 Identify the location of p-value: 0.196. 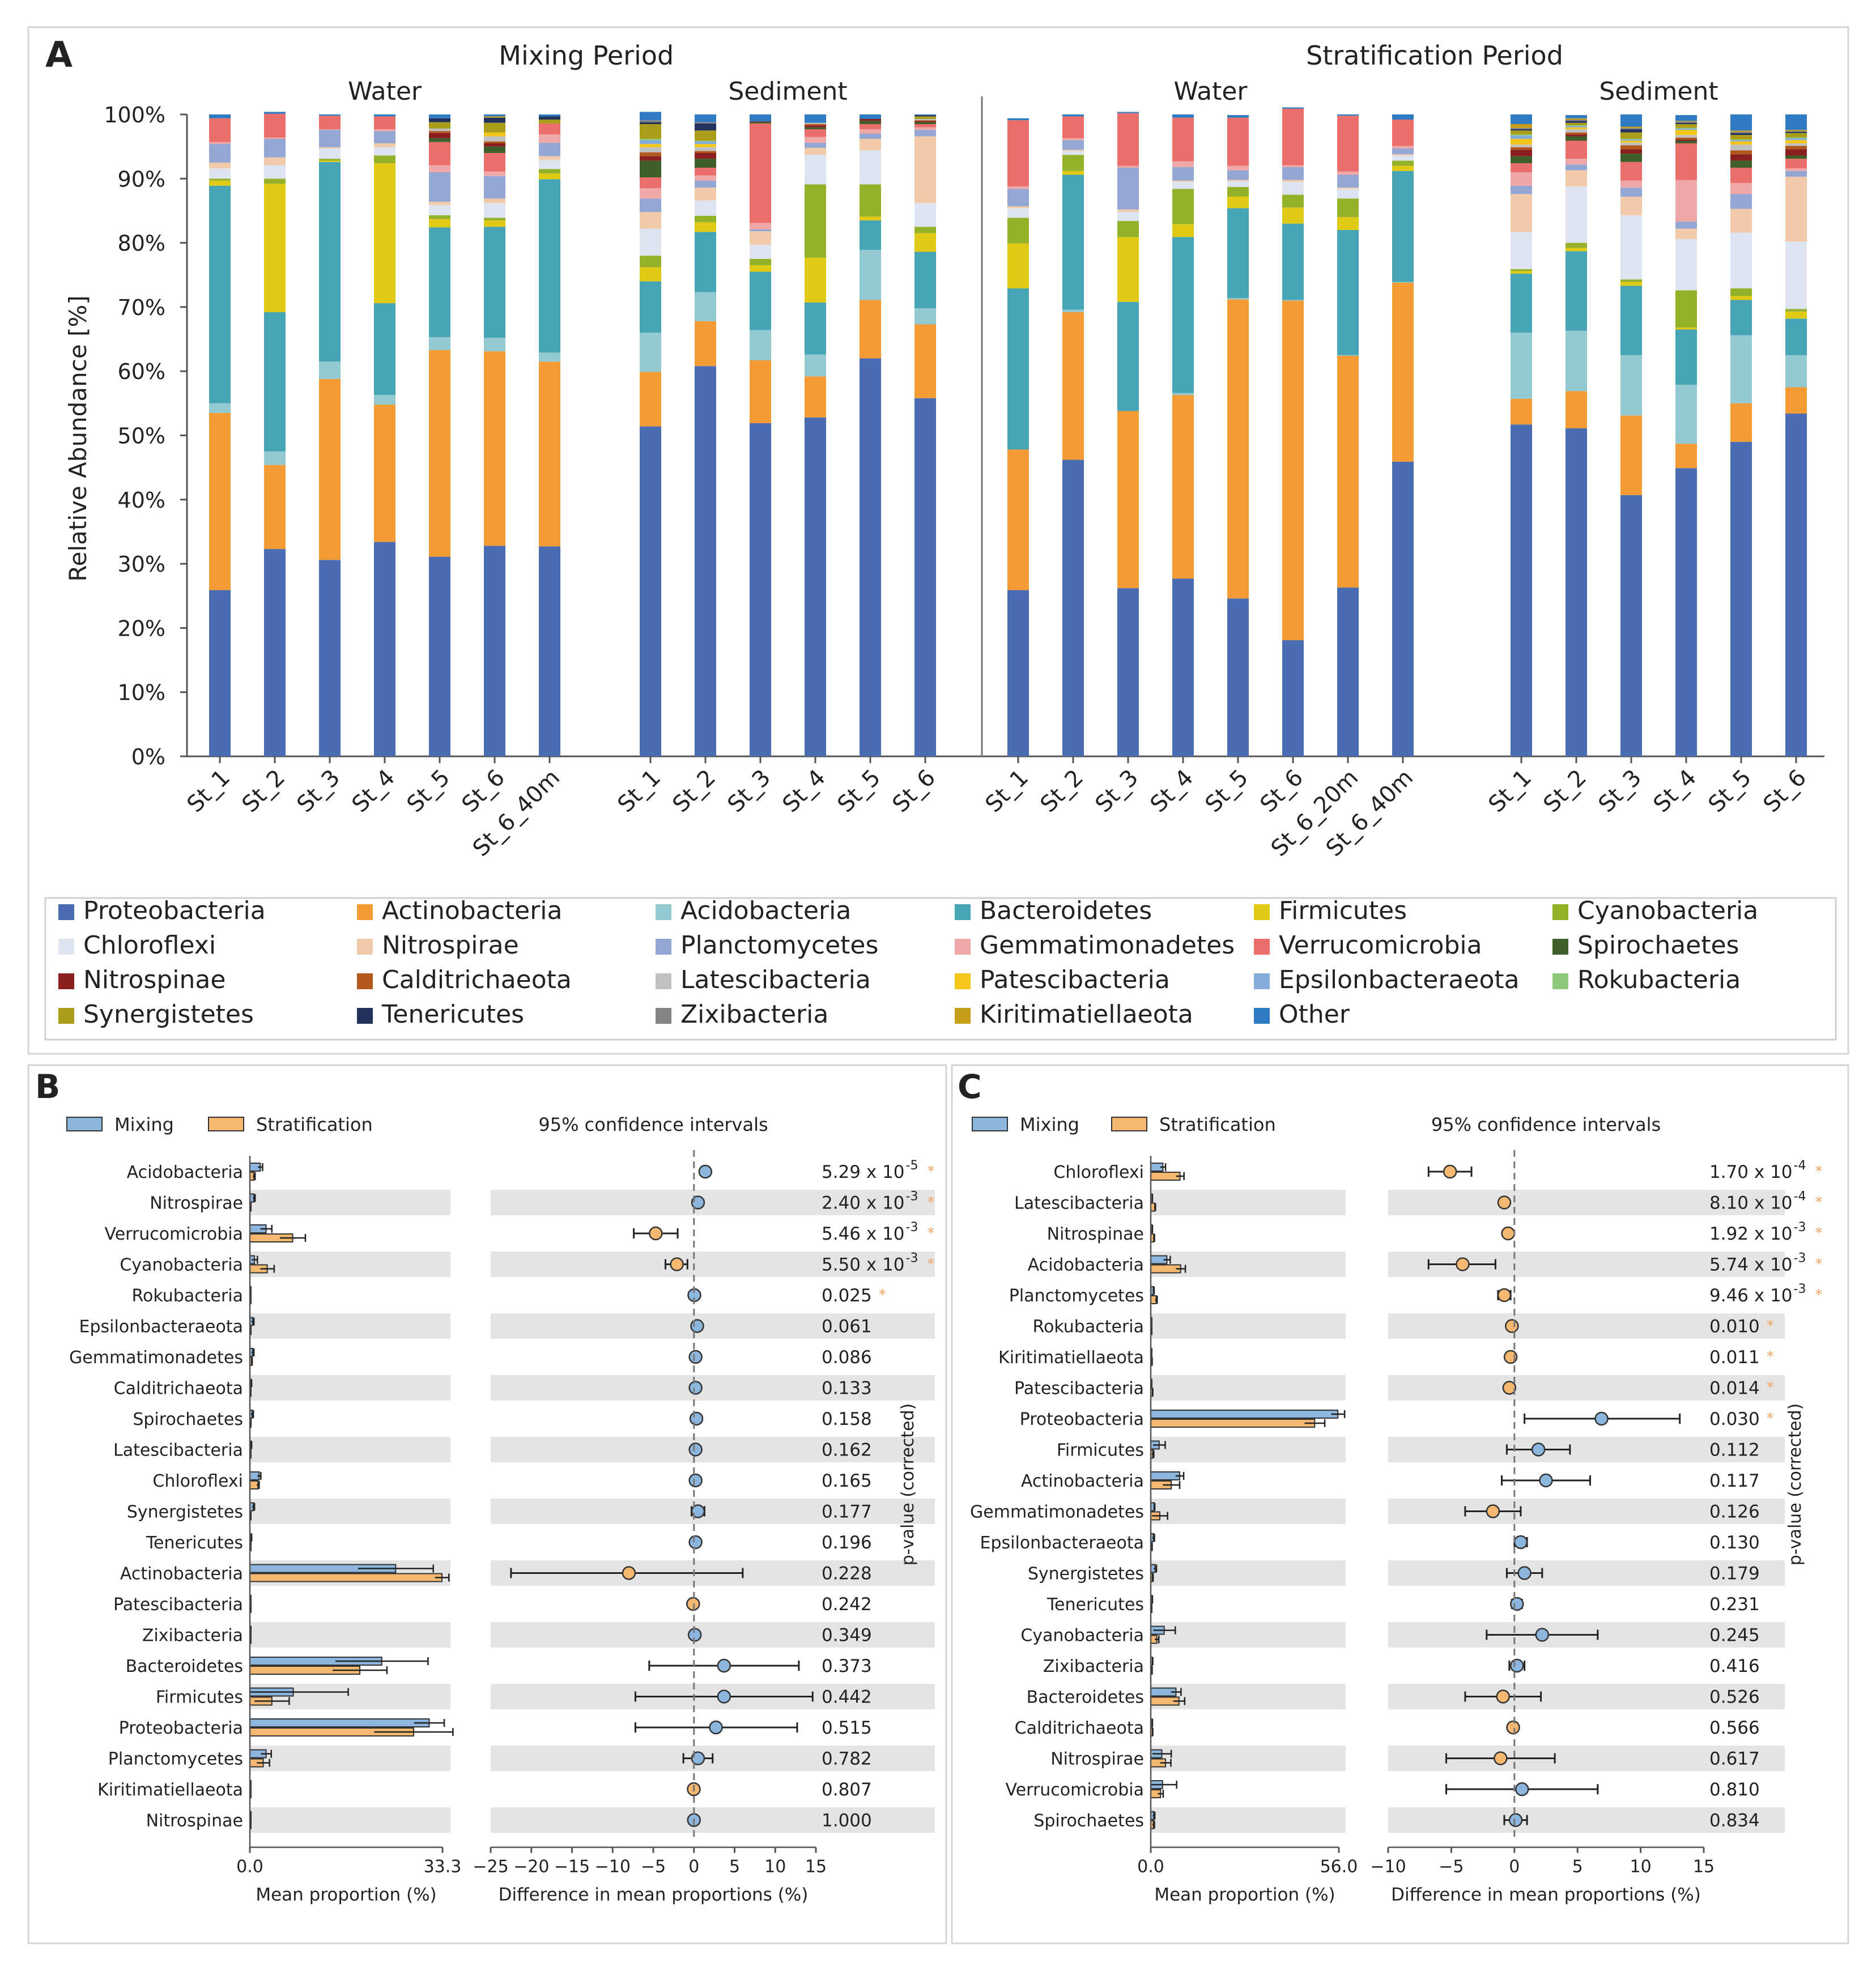
(847, 1543).